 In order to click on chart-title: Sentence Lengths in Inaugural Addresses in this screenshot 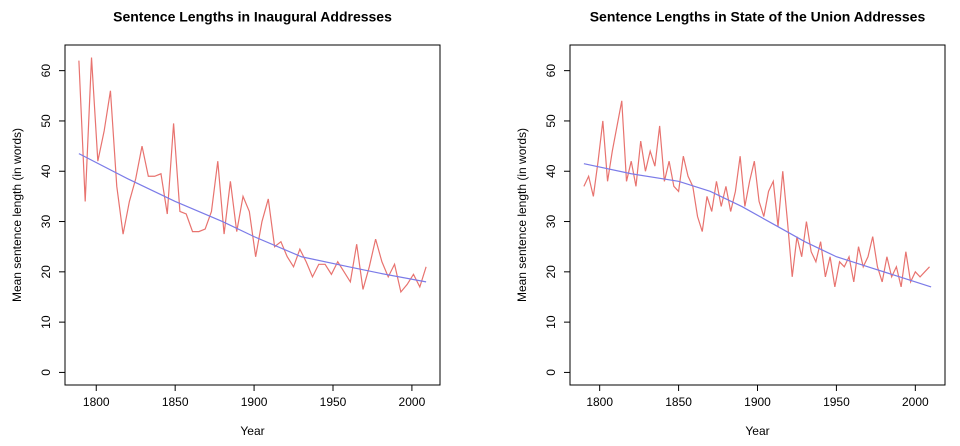, I will do `click(252, 17)`.